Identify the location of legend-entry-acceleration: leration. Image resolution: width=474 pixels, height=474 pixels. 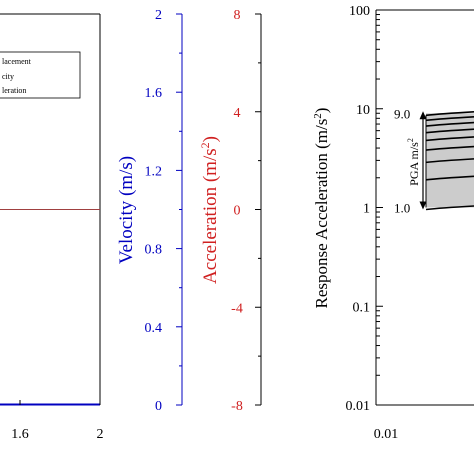
(14, 90).